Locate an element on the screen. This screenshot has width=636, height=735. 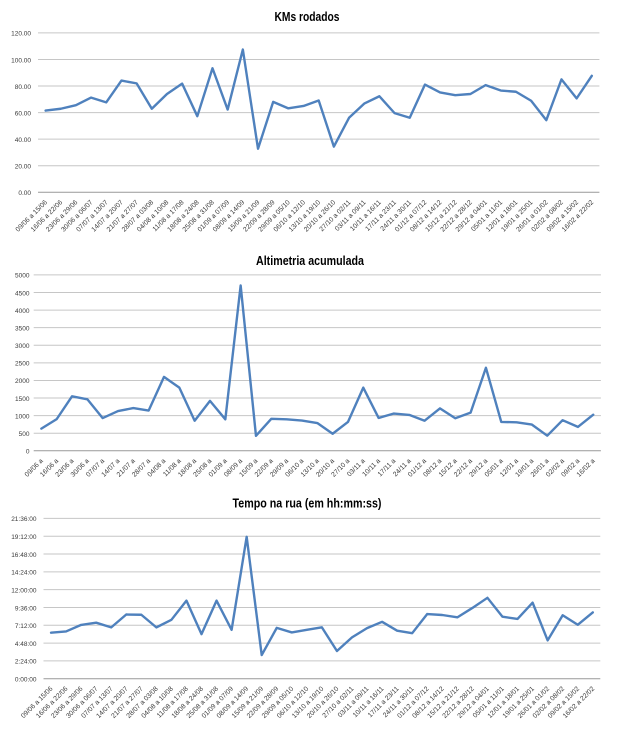
svg-text: 120.00 is located at coordinates (21, 34).